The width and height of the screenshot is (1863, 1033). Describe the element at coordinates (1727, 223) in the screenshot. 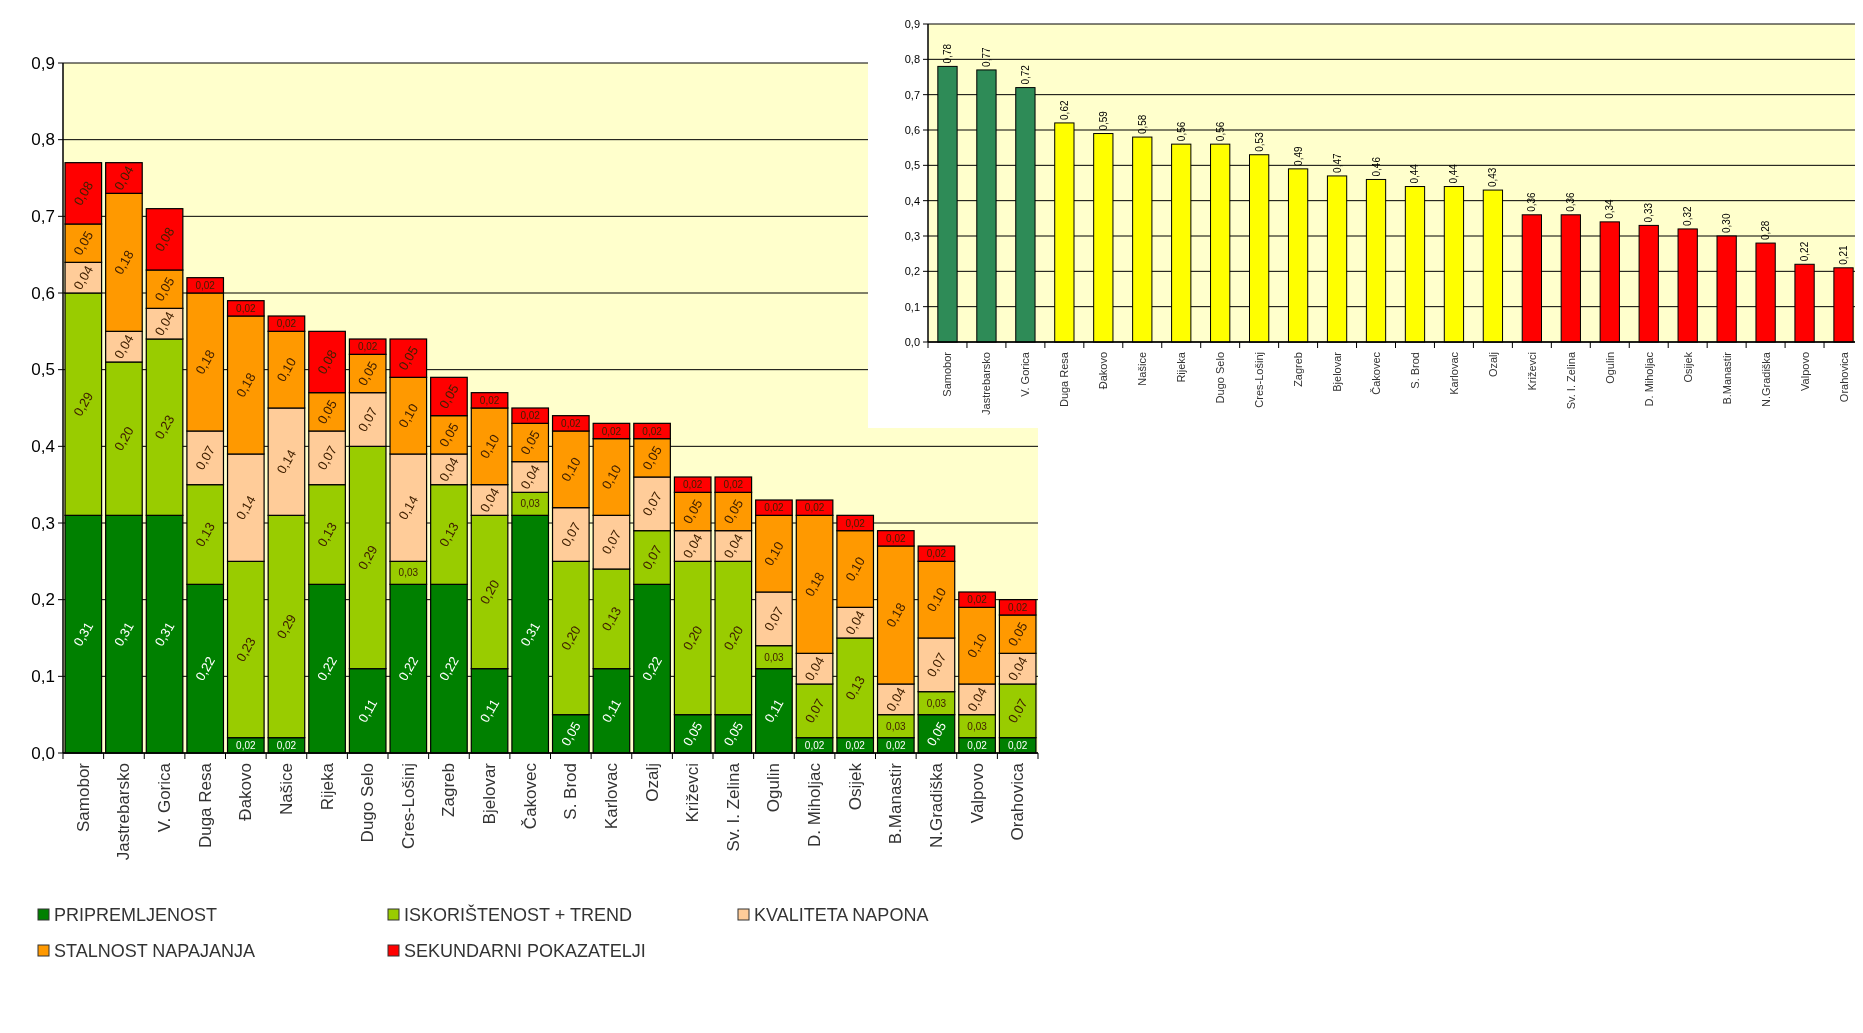

I see `data-label: 0,30` at that location.